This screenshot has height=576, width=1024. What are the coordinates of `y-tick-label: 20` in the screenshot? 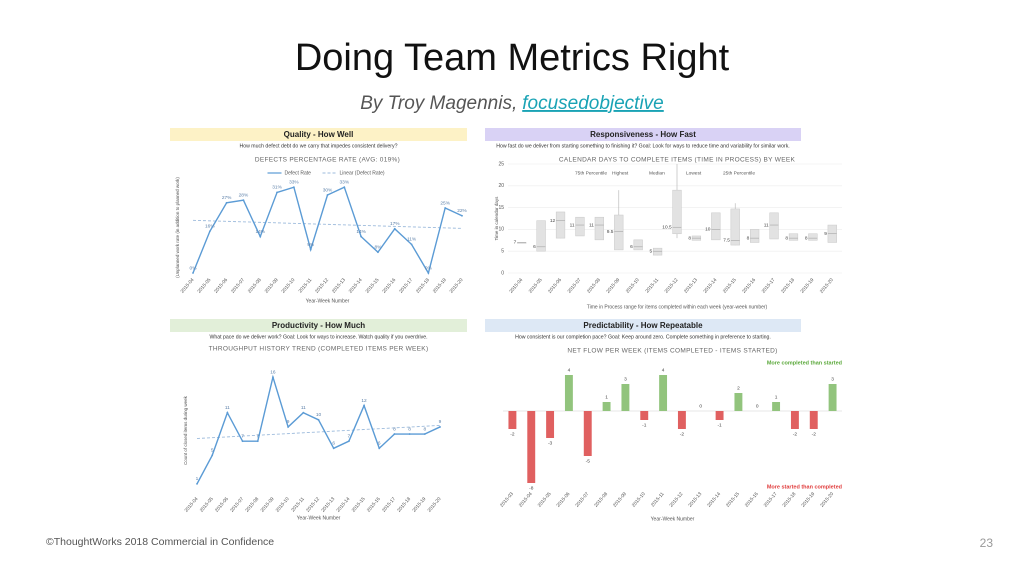 It's located at (501, 186).